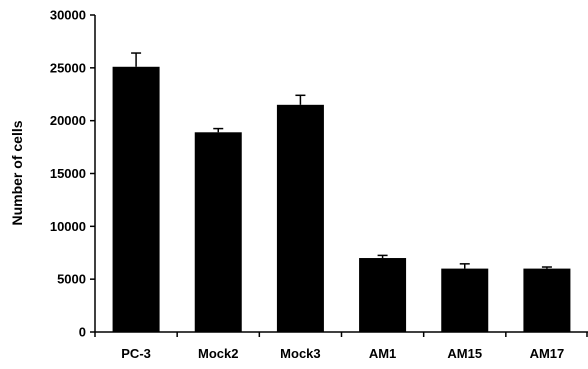 The height and width of the screenshot is (369, 588). What do you see at coordinates (547, 300) in the screenshot?
I see `bar-am17` at bounding box center [547, 300].